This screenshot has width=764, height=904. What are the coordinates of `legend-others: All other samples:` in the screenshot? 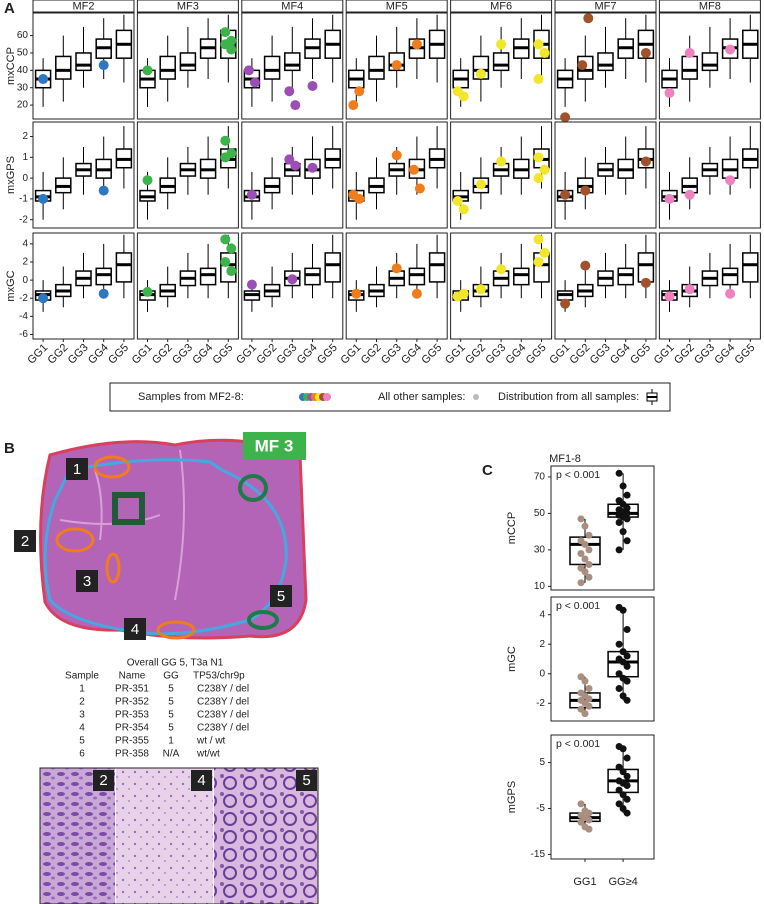 It's located at (421, 397).